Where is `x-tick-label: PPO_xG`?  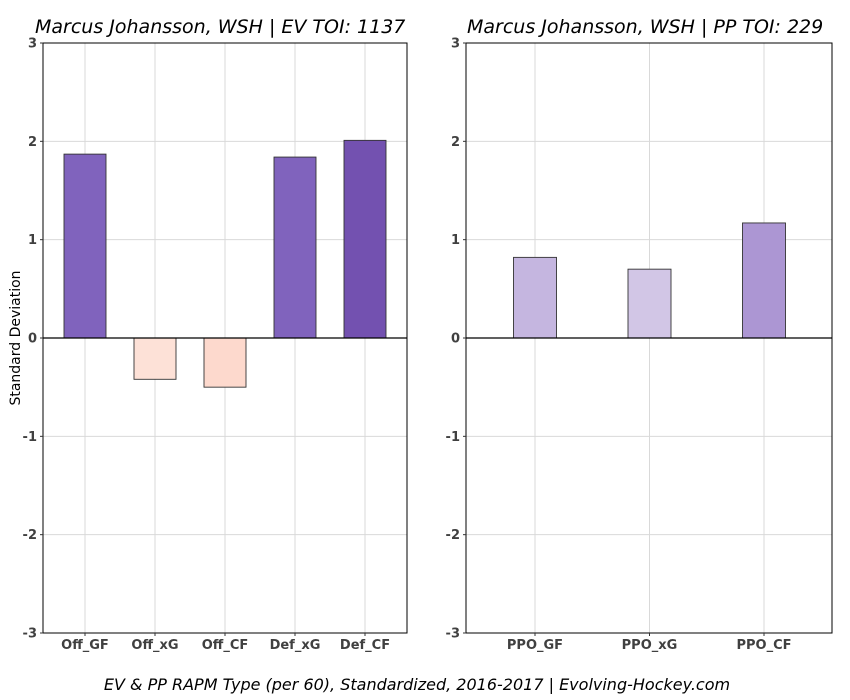 x-tick-label: PPO_xG is located at coordinates (650, 645).